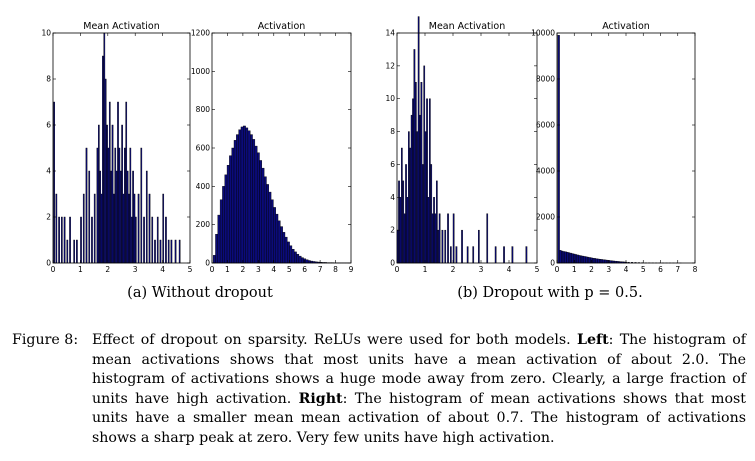  I want to click on y-tick-label: 8000, so click(545, 79).